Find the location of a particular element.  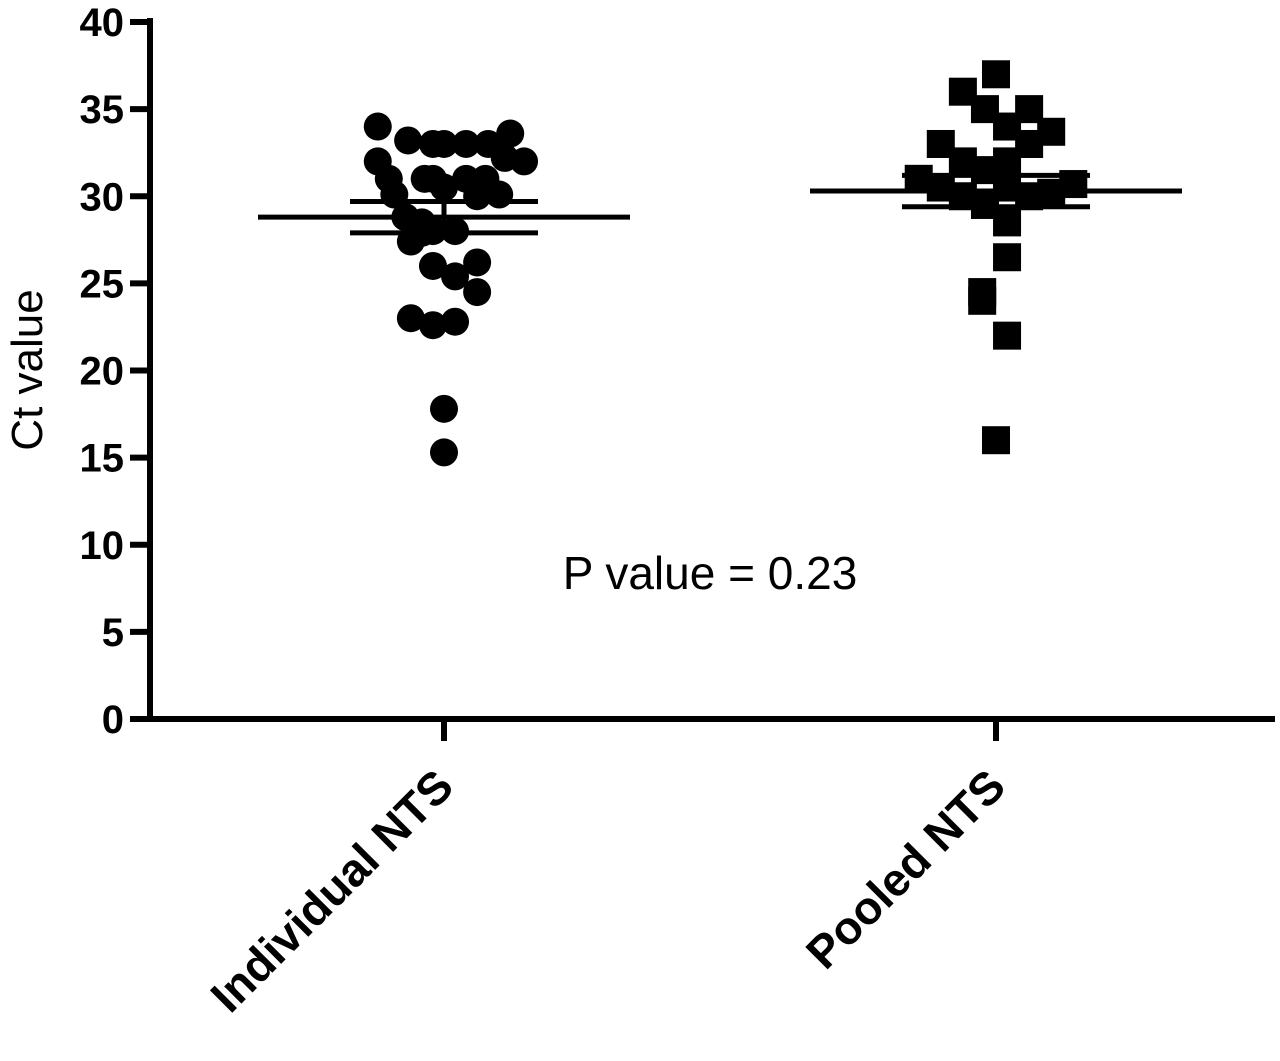

y-tick-label: 5 is located at coordinates (113, 633).